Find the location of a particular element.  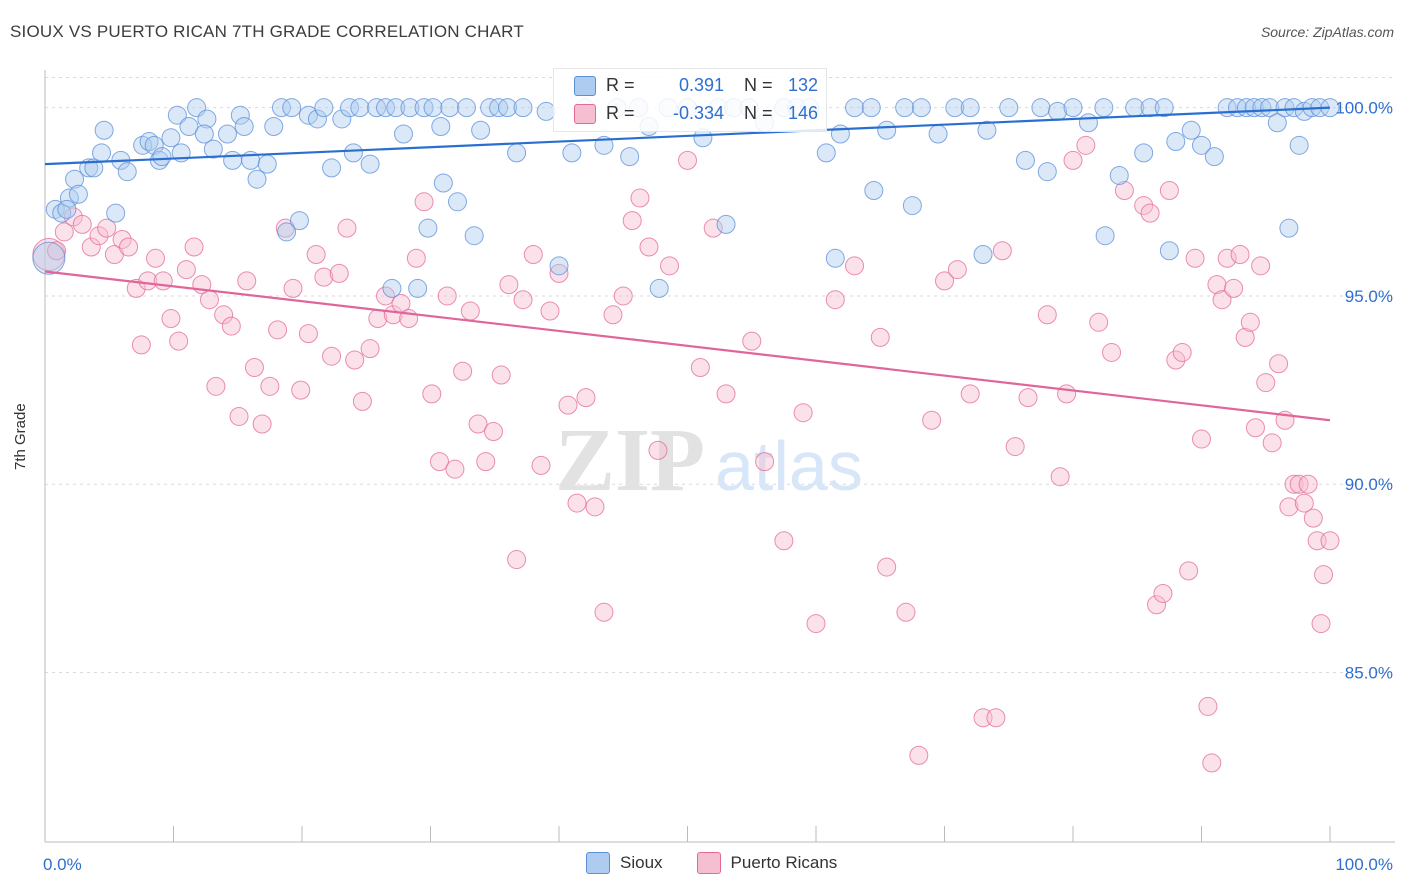

stats-row-sioux: R = 0.391 N = 132 is located at coordinates (696, 85).